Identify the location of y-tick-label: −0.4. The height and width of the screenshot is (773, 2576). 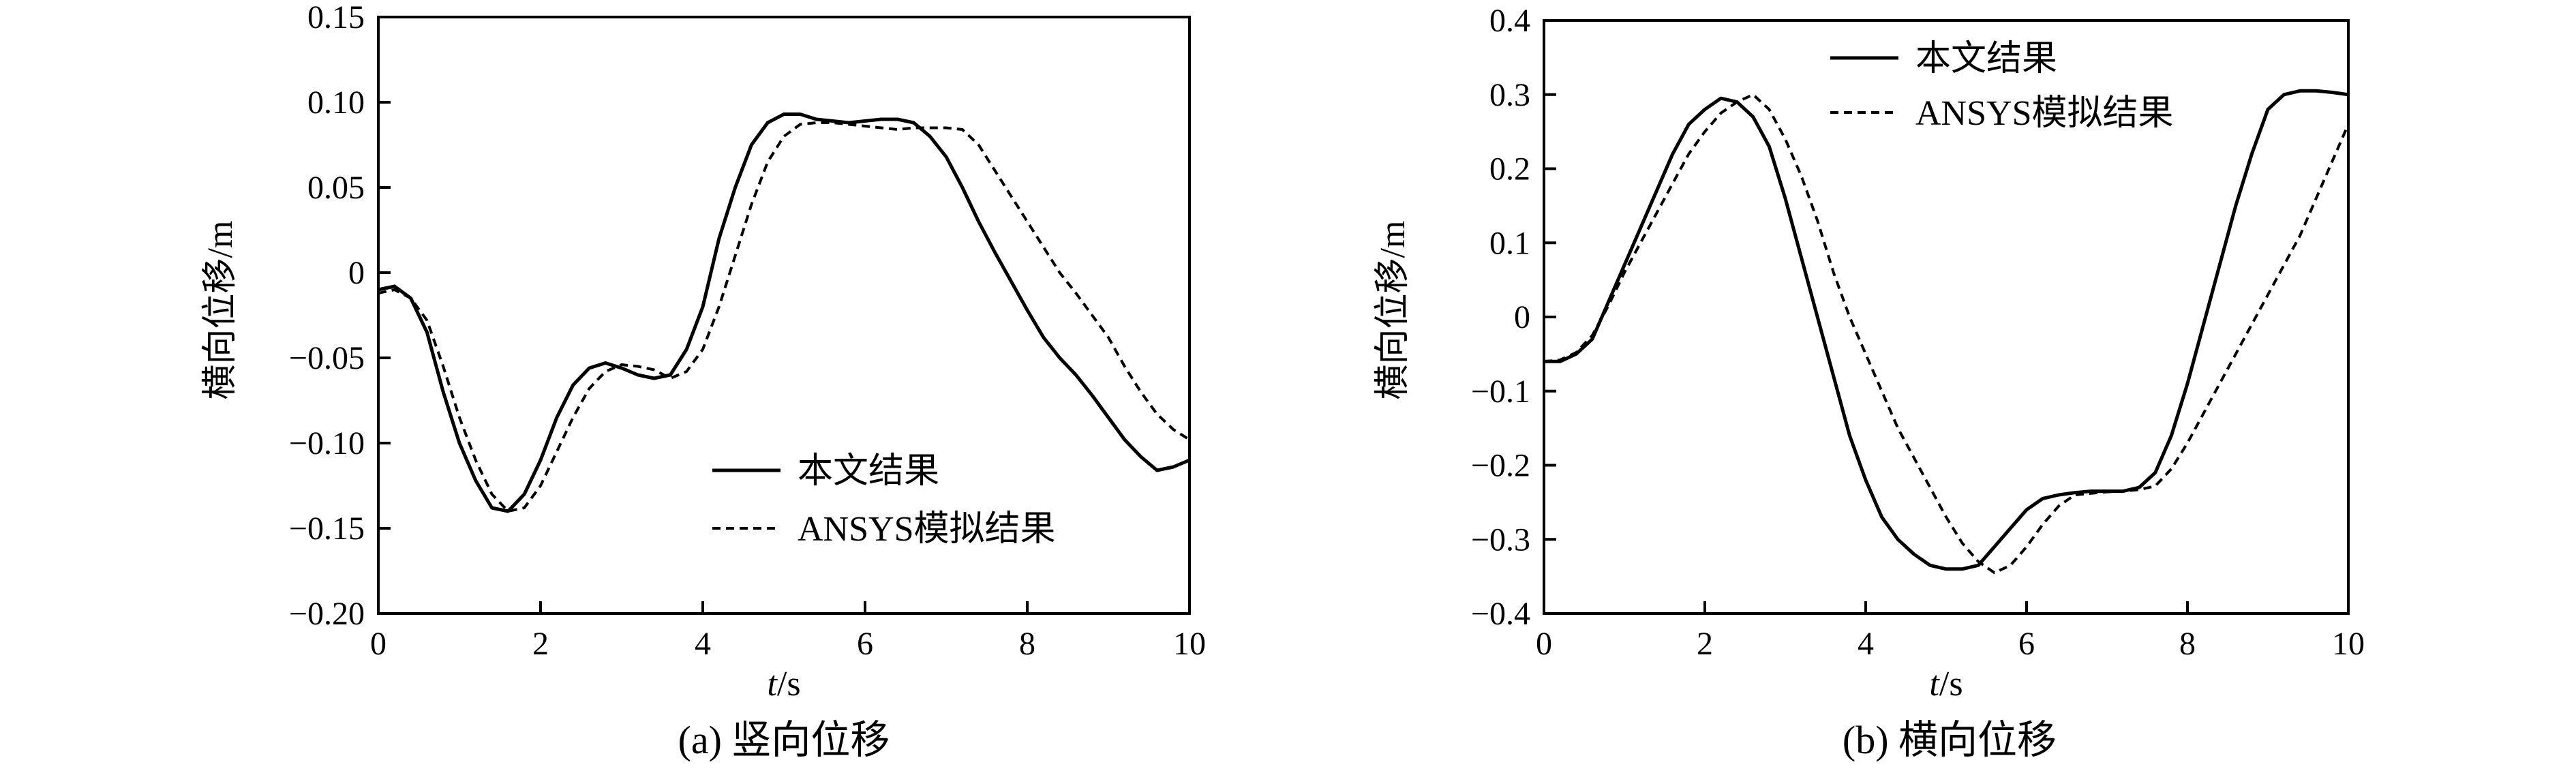
(1501, 614).